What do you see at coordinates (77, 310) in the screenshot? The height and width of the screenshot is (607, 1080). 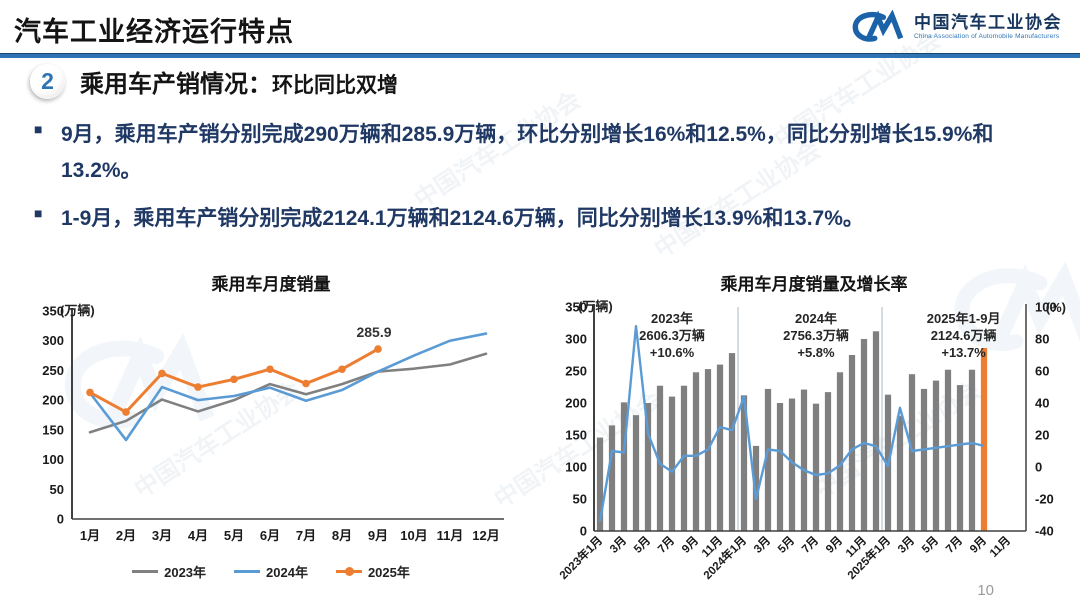 I see `left-chart-unit-label: (万辆)` at bounding box center [77, 310].